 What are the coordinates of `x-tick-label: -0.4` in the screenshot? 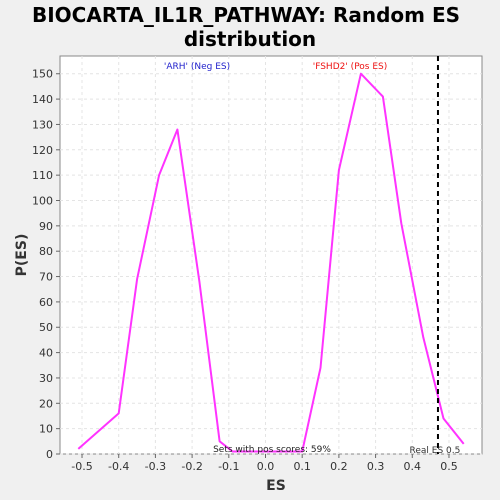 It's located at (118, 466).